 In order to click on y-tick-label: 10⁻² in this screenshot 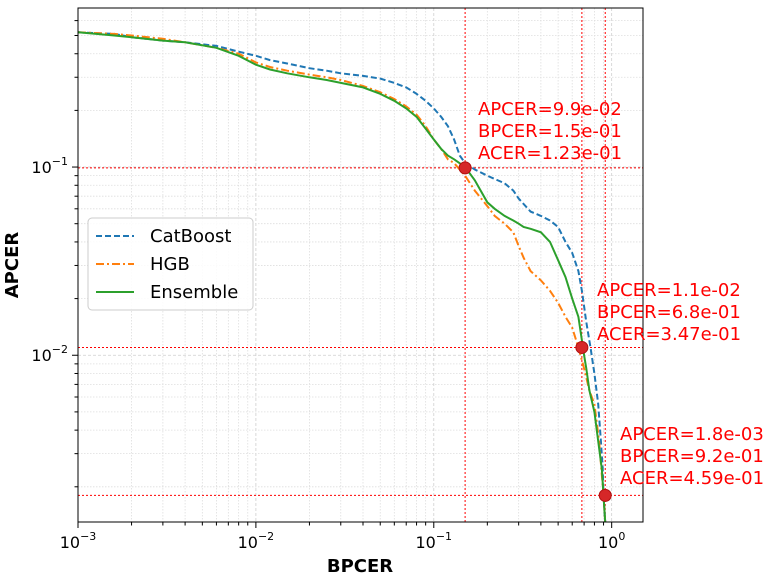, I will do `click(49, 354)`.